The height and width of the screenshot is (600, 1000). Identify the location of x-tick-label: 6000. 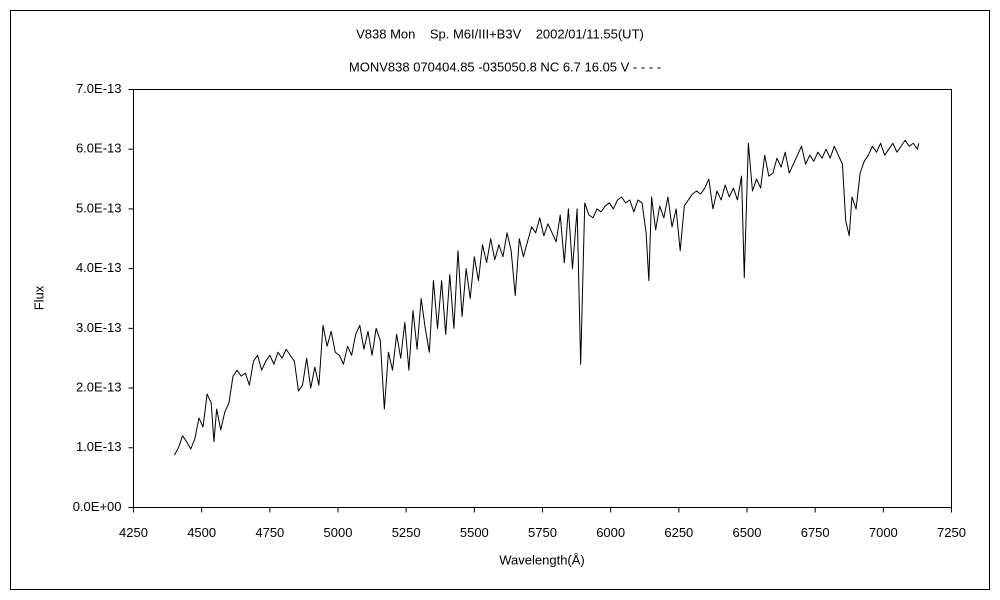
(610, 532).